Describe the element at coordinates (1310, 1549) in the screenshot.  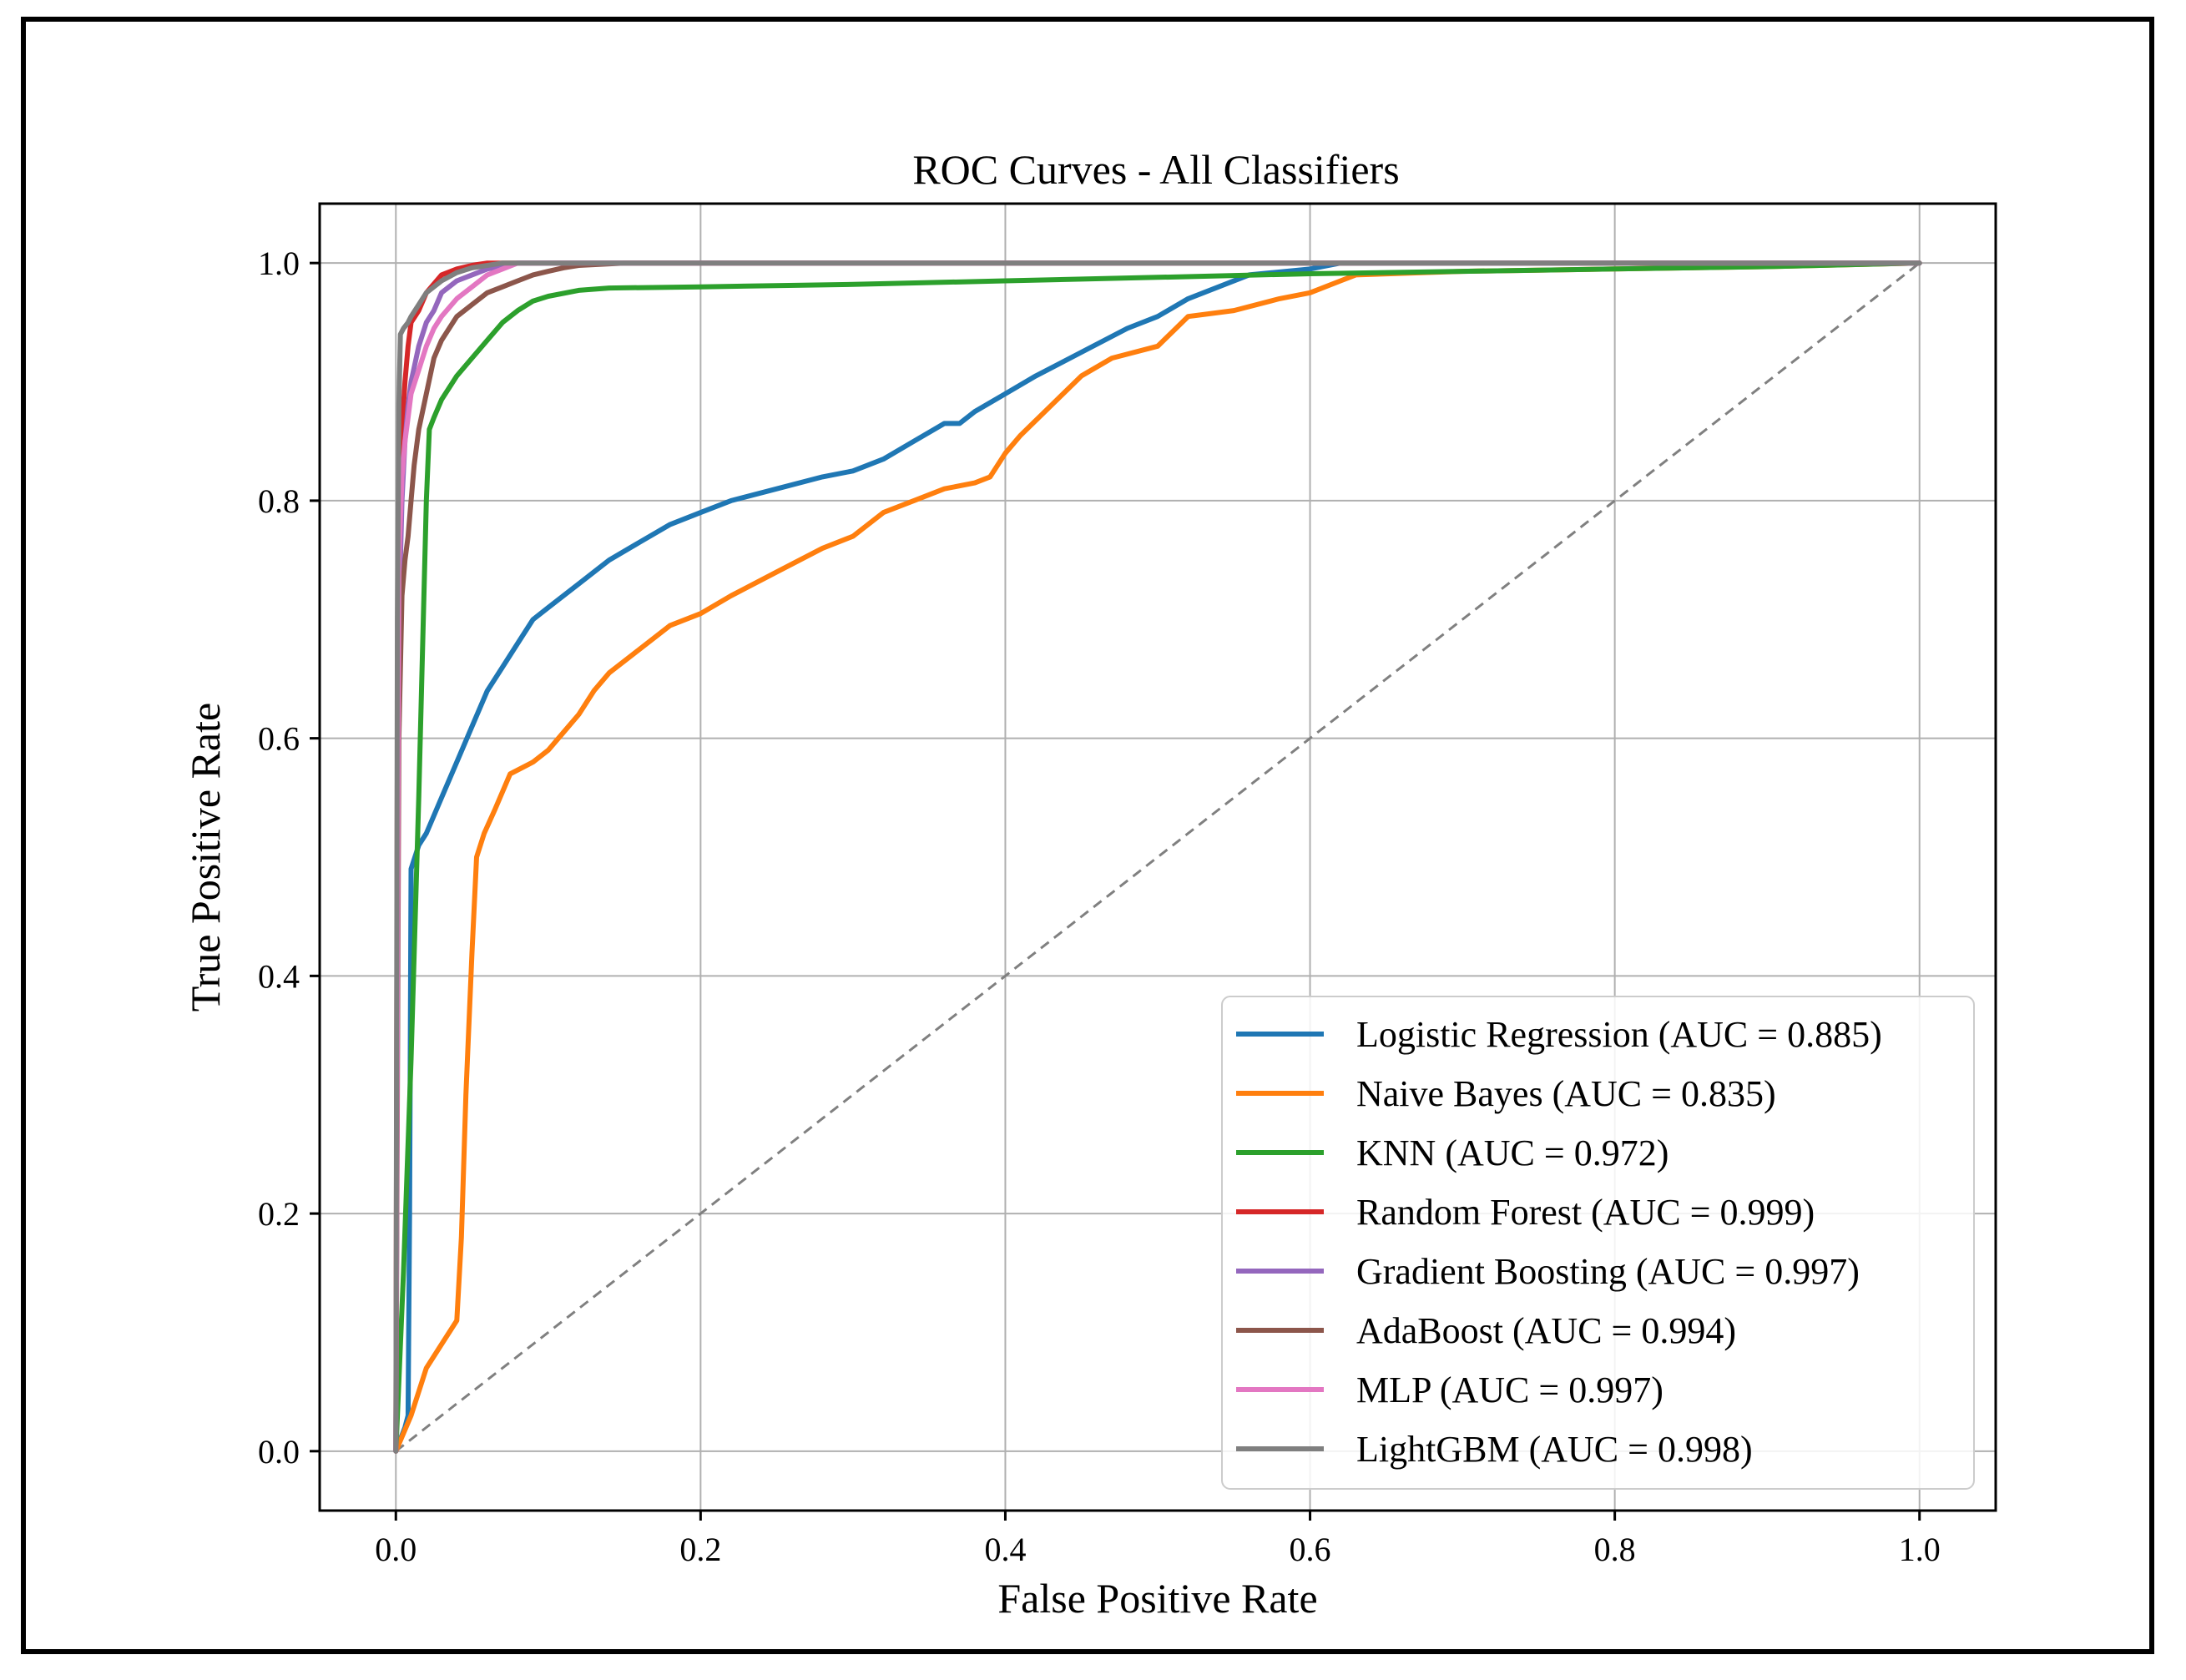
I see `x-tick-label-3: 0.6` at that location.